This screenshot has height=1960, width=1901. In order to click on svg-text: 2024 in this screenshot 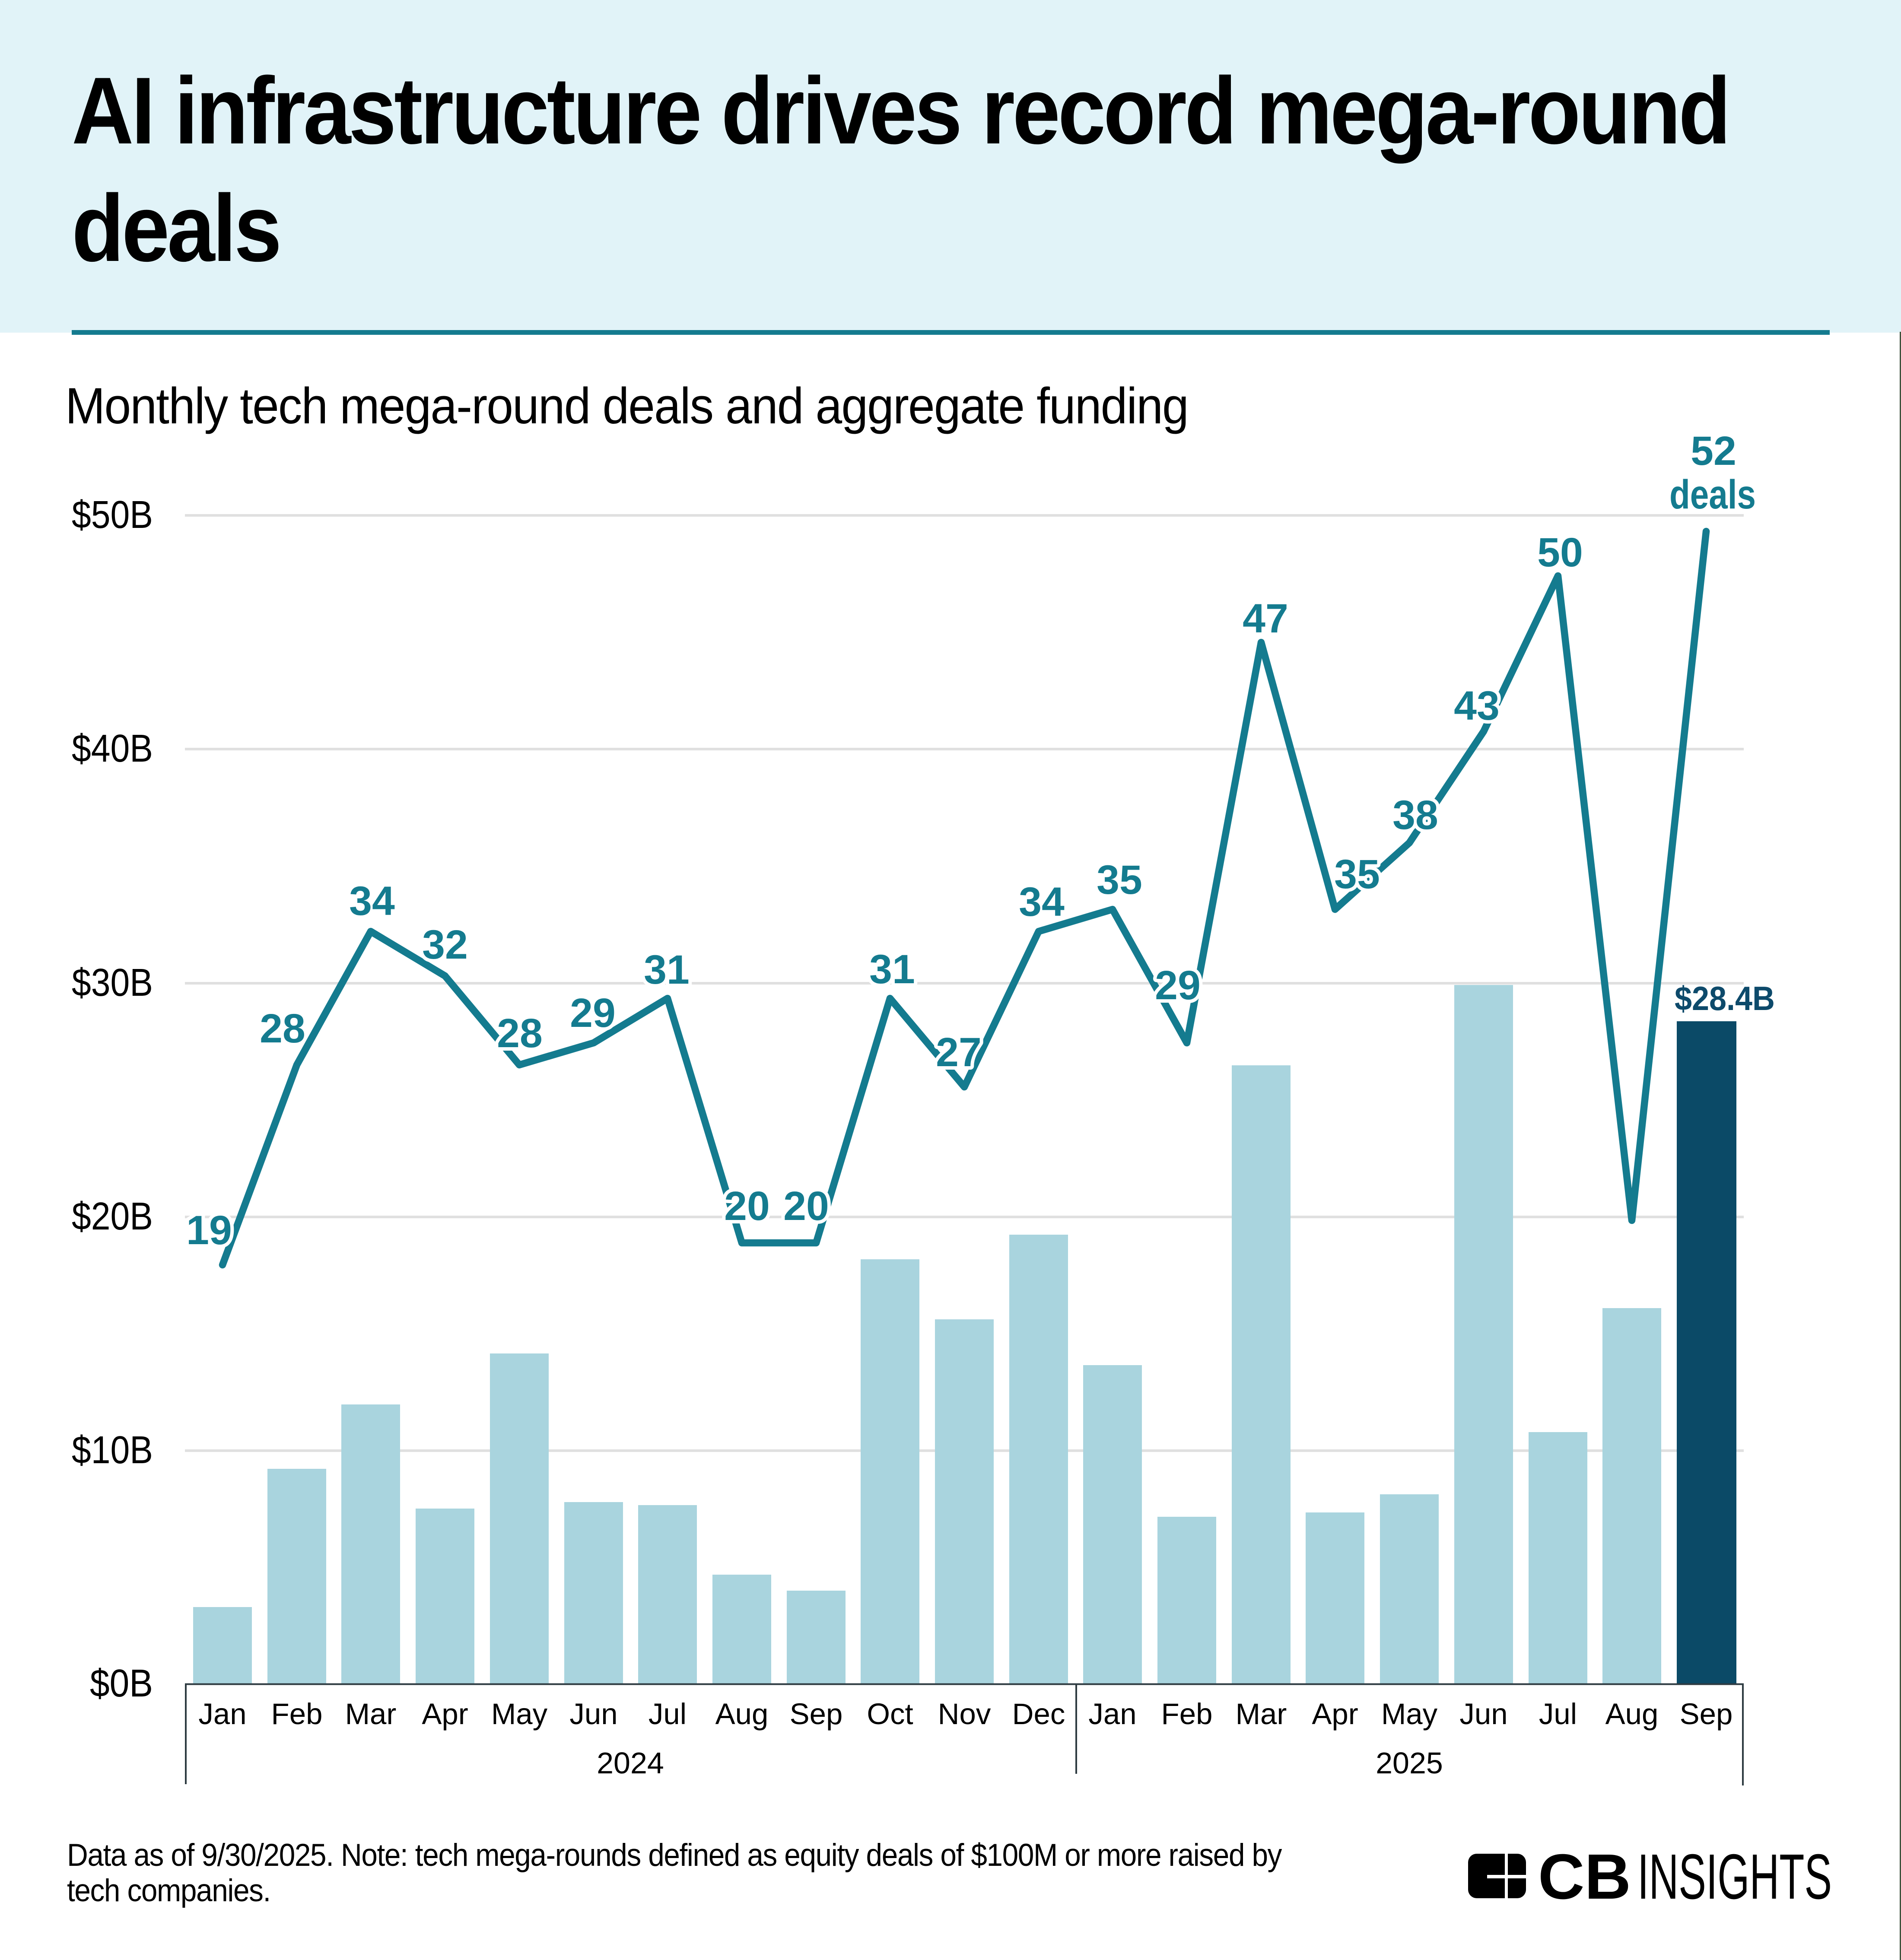, I will do `click(630, 1763)`.